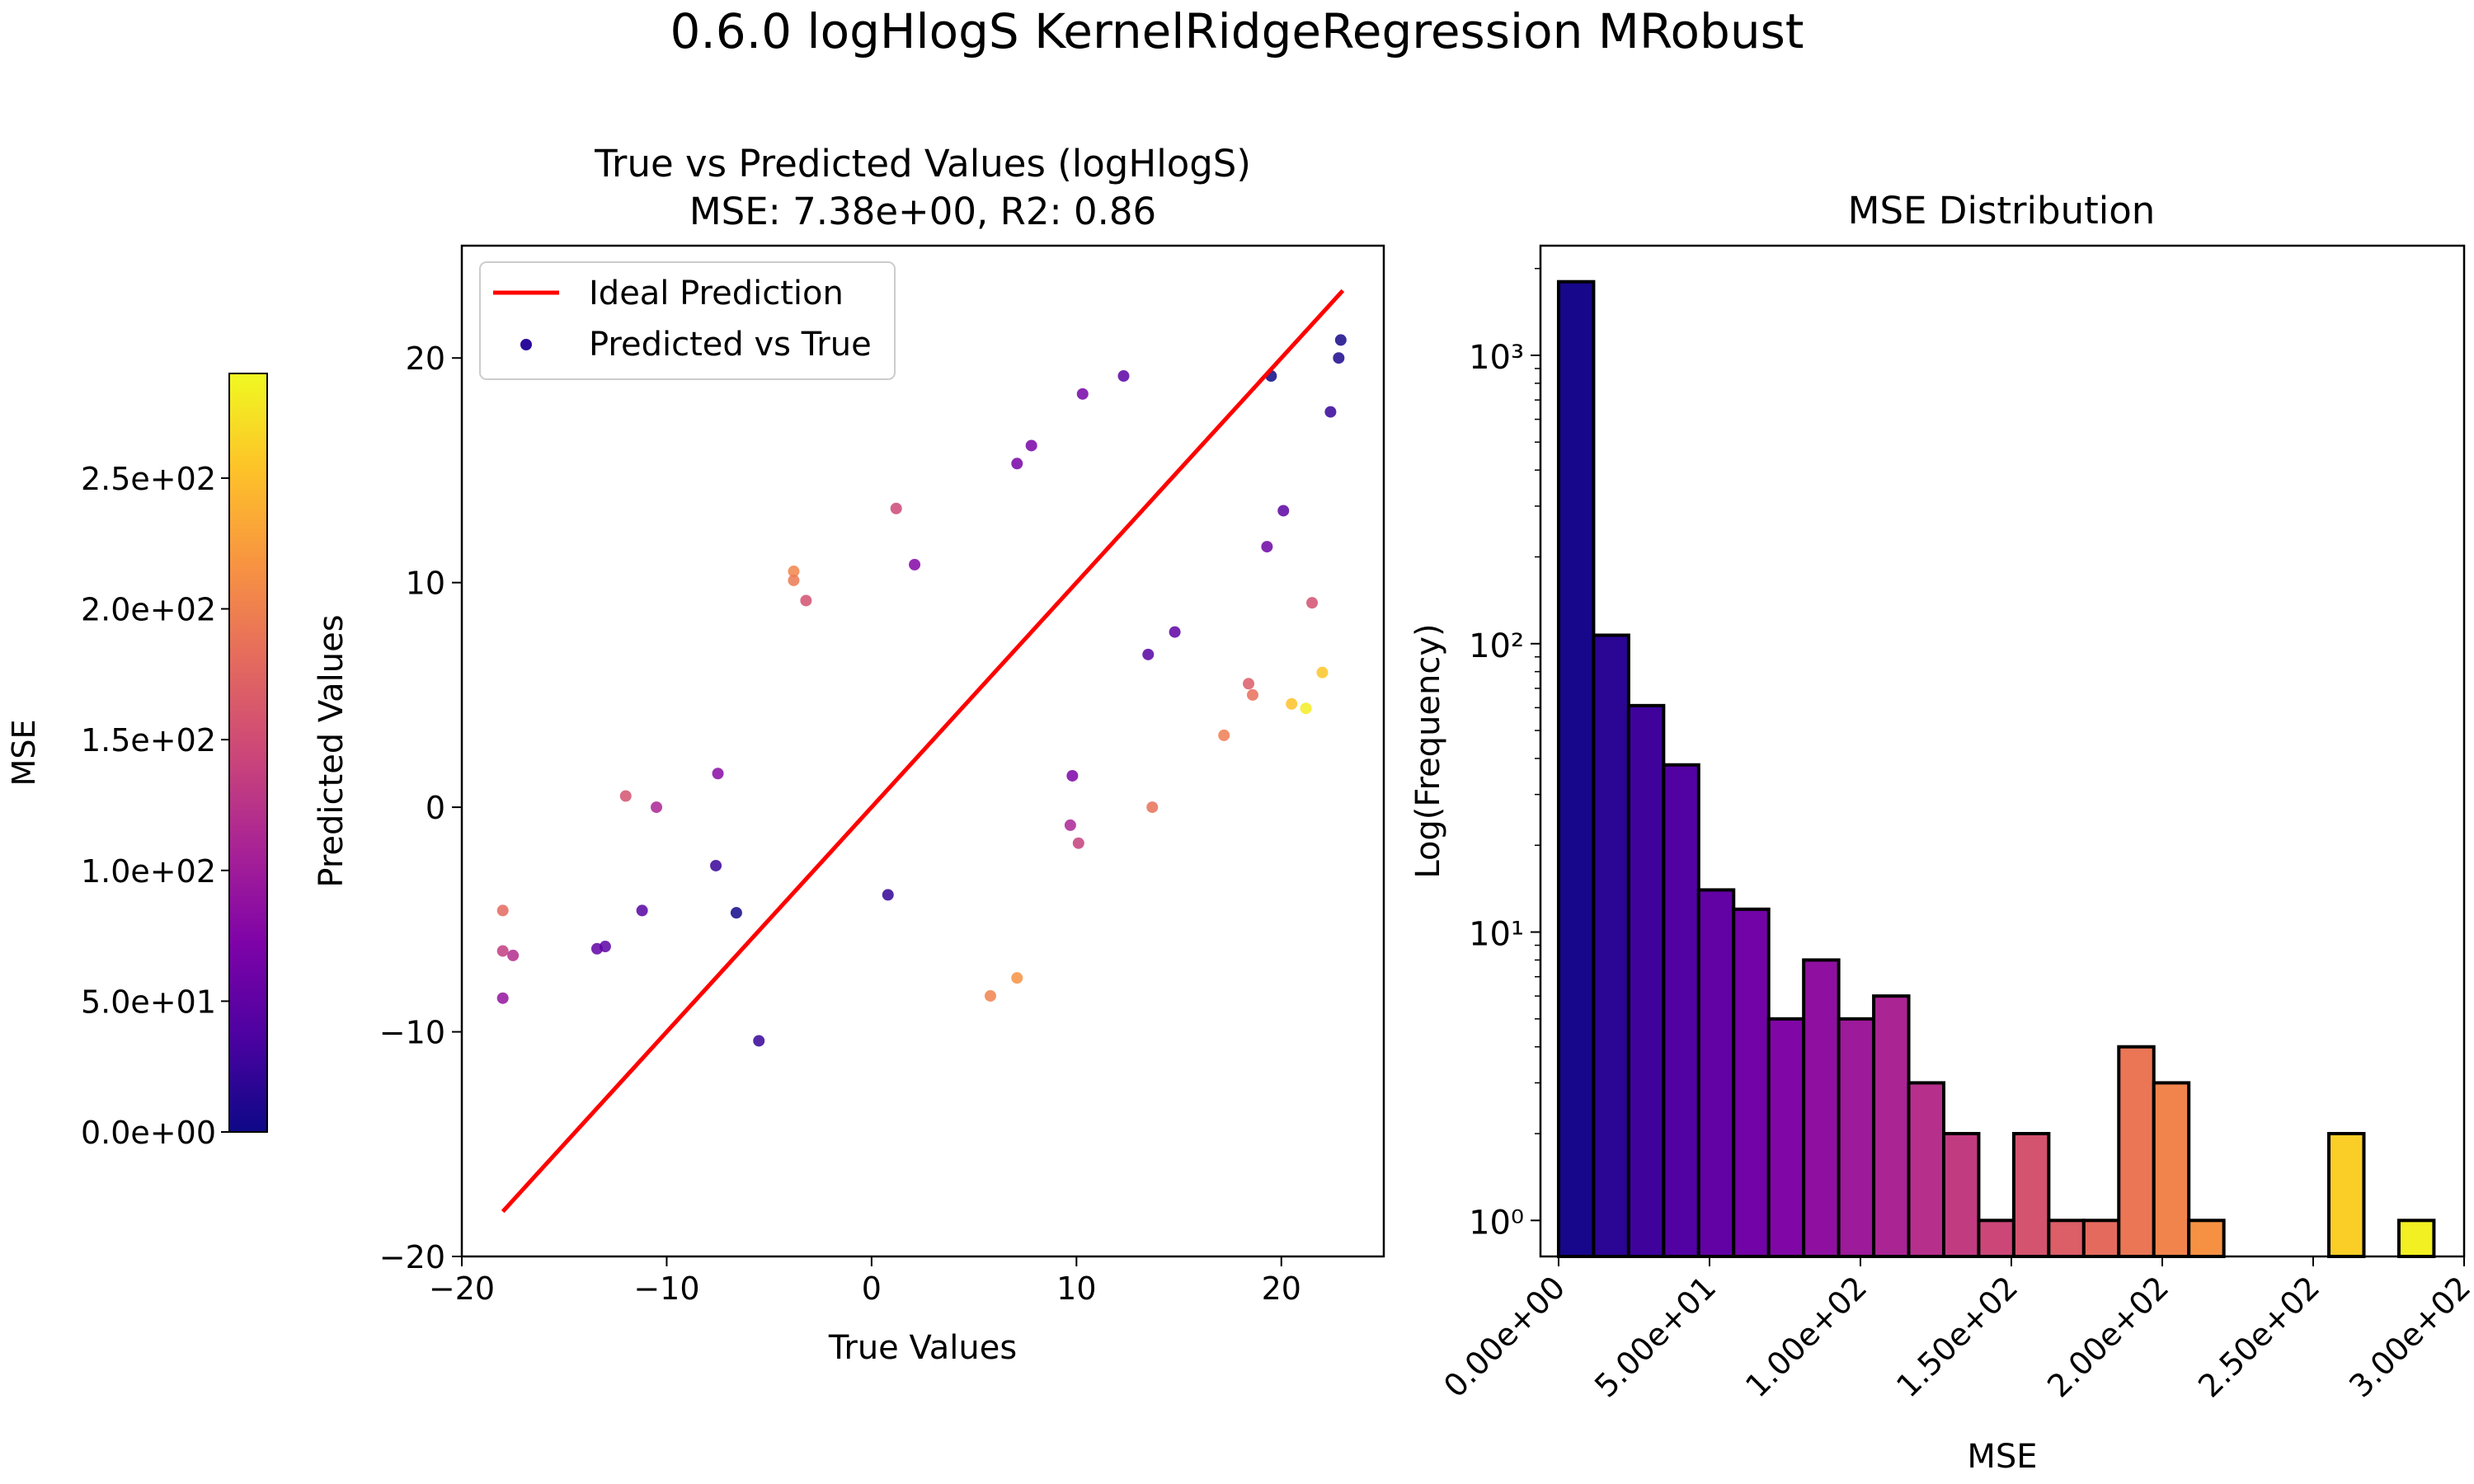 Image resolution: width=2474 pixels, height=1484 pixels. What do you see at coordinates (148, 871) in the screenshot?
I see `colorbar-tick-label: 1.0e+02` at bounding box center [148, 871].